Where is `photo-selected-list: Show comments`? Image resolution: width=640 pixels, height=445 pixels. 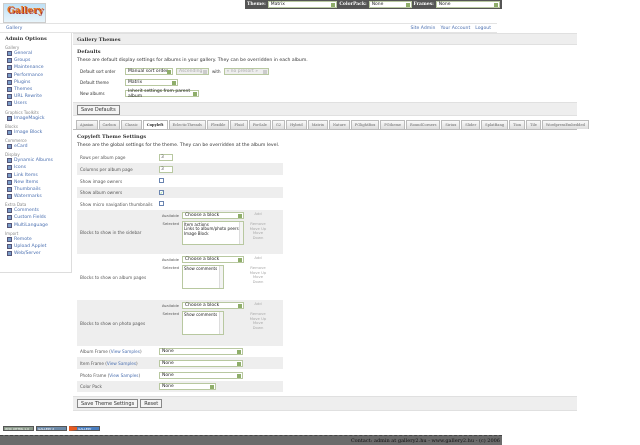 photo-selected-list: Show comments is located at coordinates (203, 323).